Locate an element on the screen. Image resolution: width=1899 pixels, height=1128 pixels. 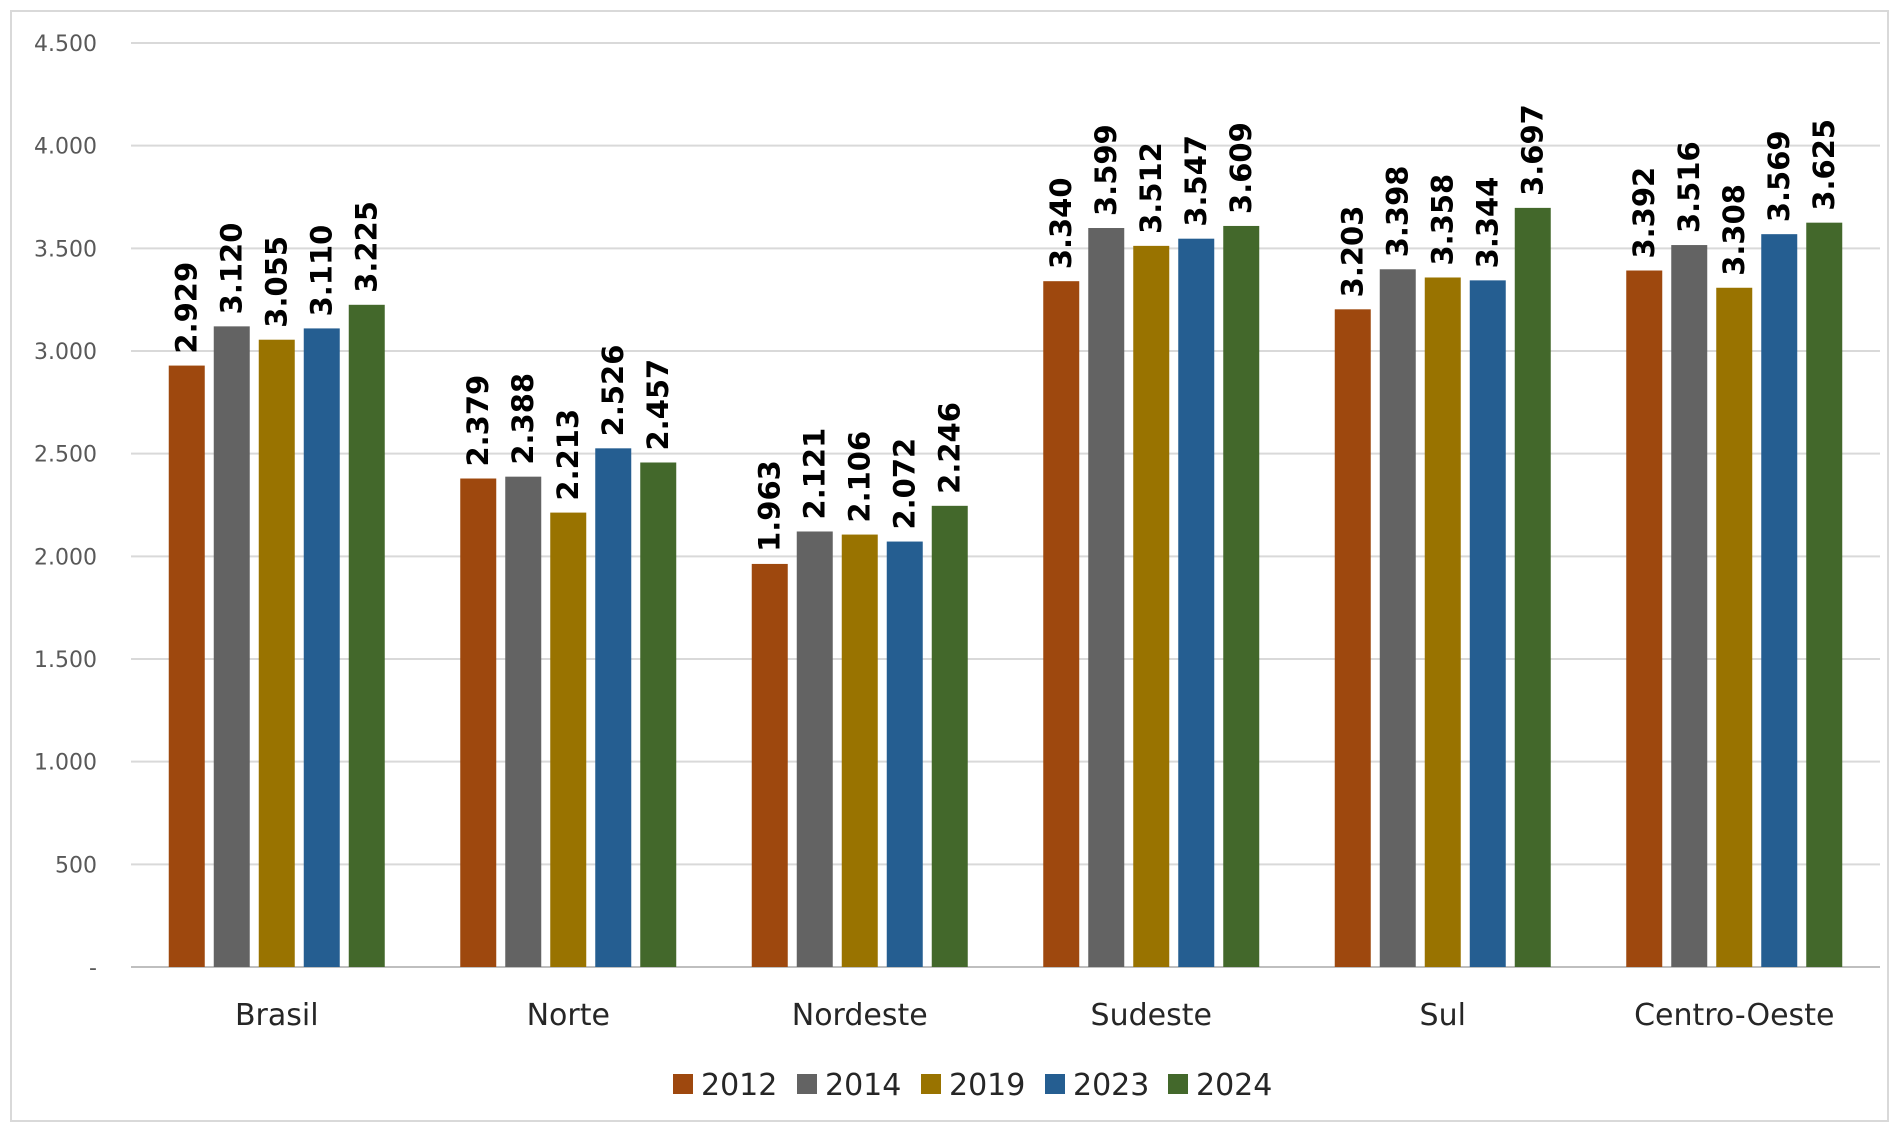
bar-2014-Brasil is located at coordinates (231, 646).